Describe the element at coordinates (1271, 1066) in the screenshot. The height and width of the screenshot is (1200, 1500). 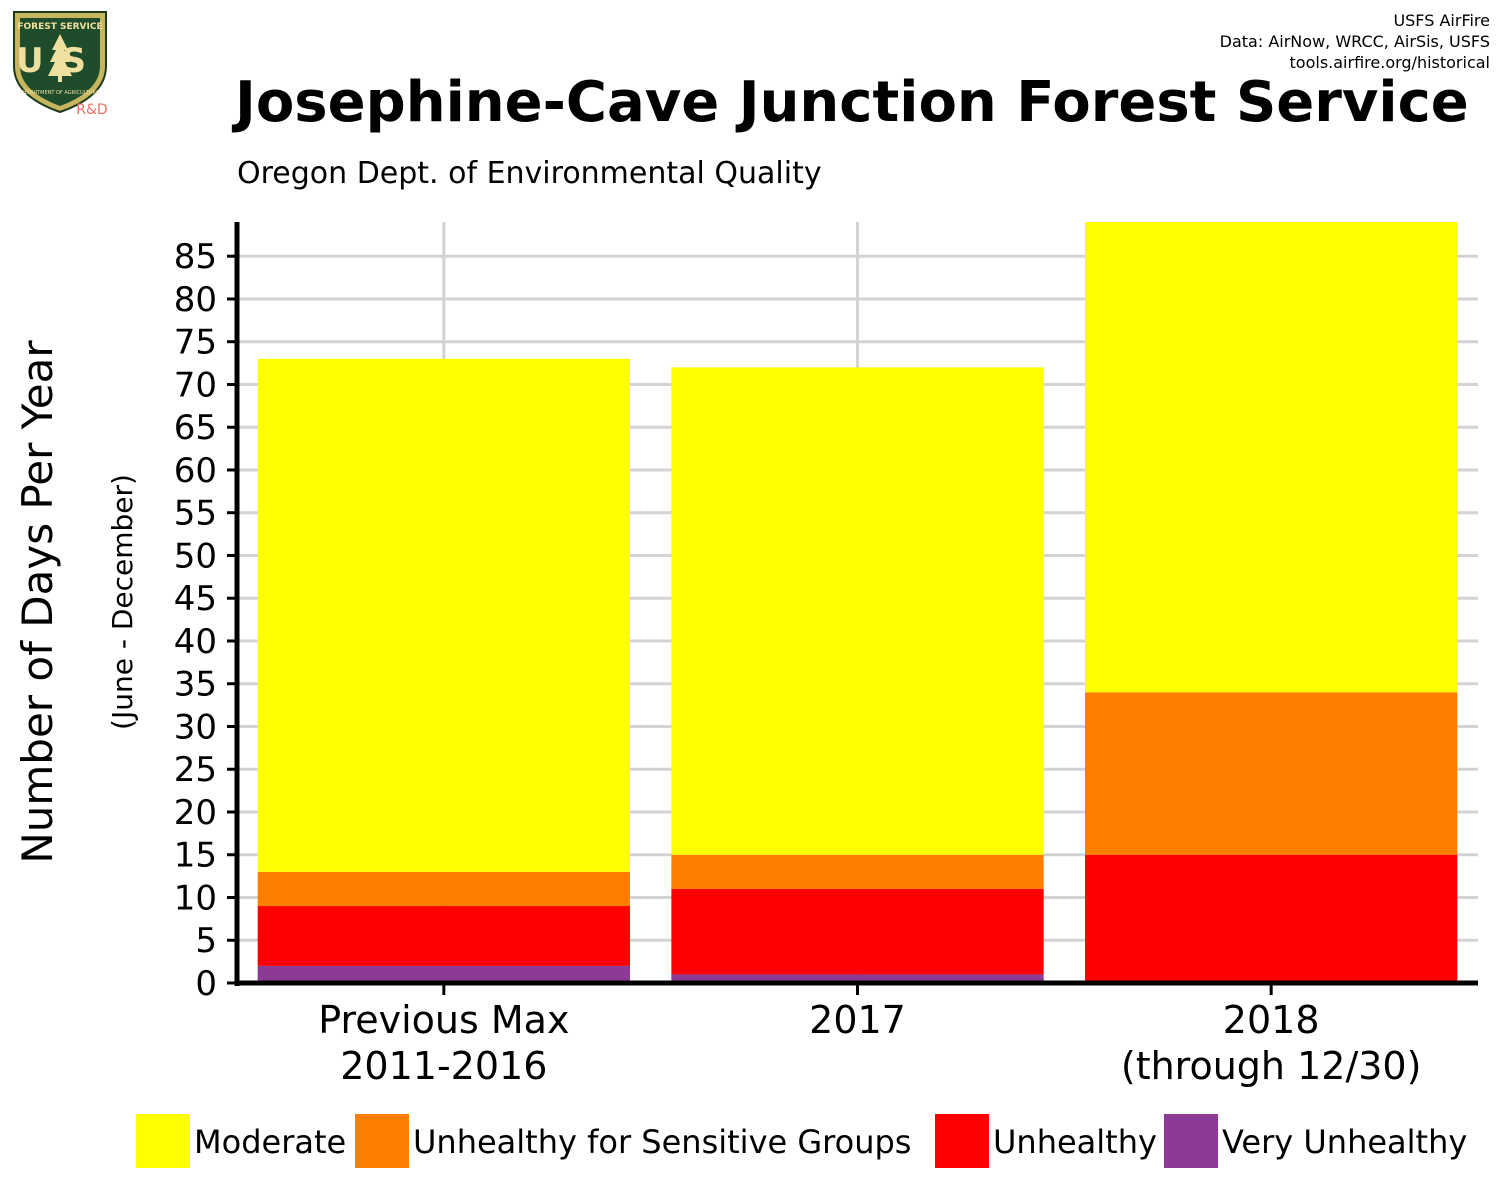
I see `x-tick-label: (through 12/30)` at that location.